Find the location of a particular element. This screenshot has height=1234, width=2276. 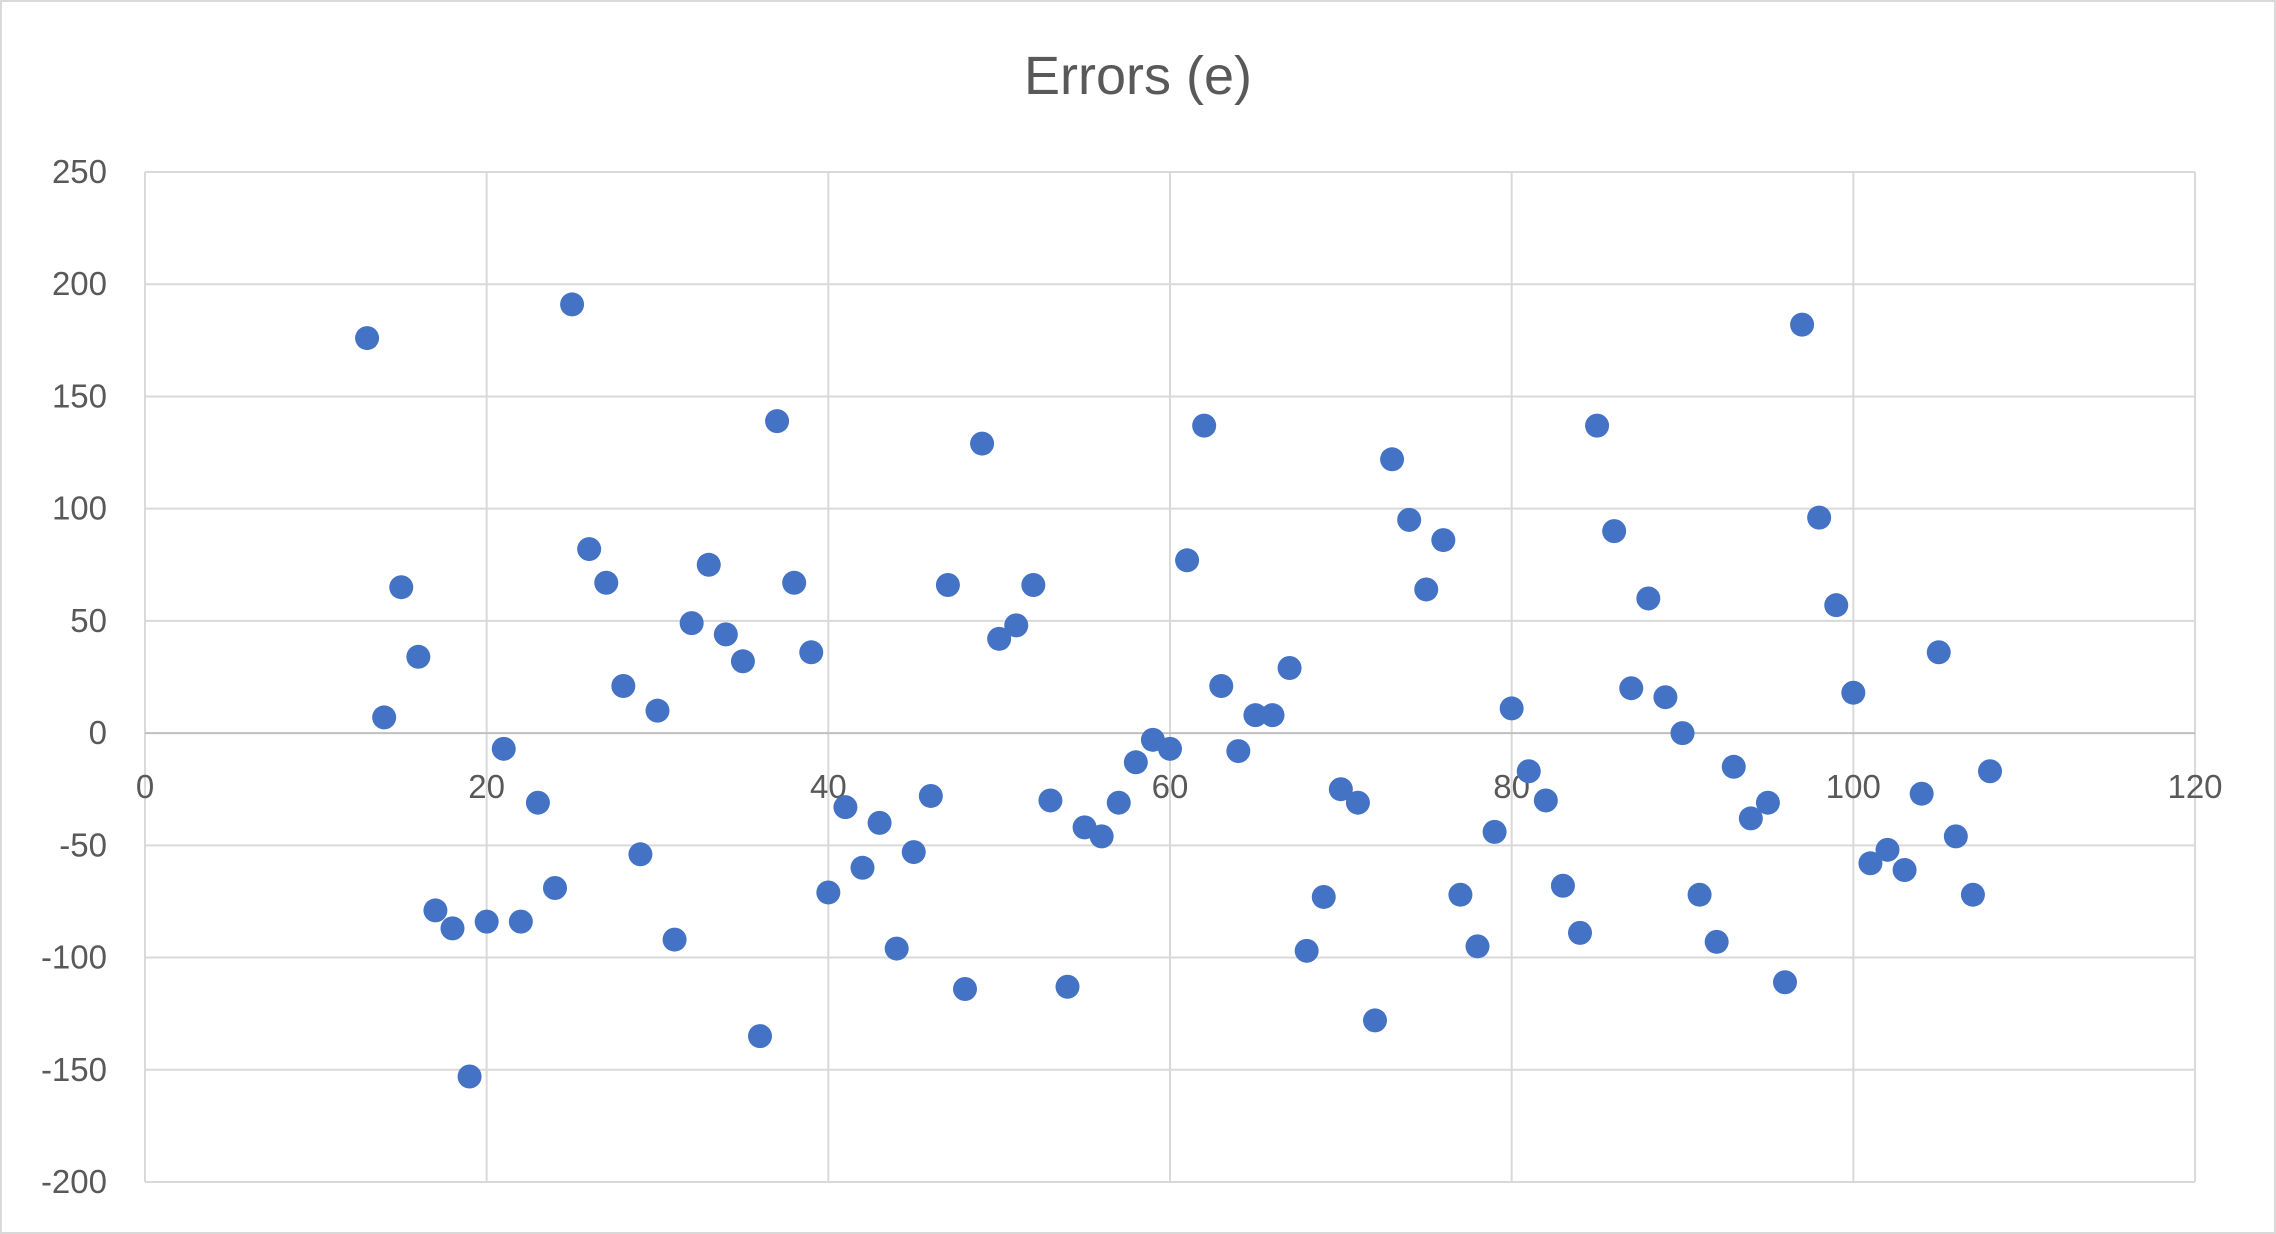

y-tick-label: 0 is located at coordinates (98, 732).